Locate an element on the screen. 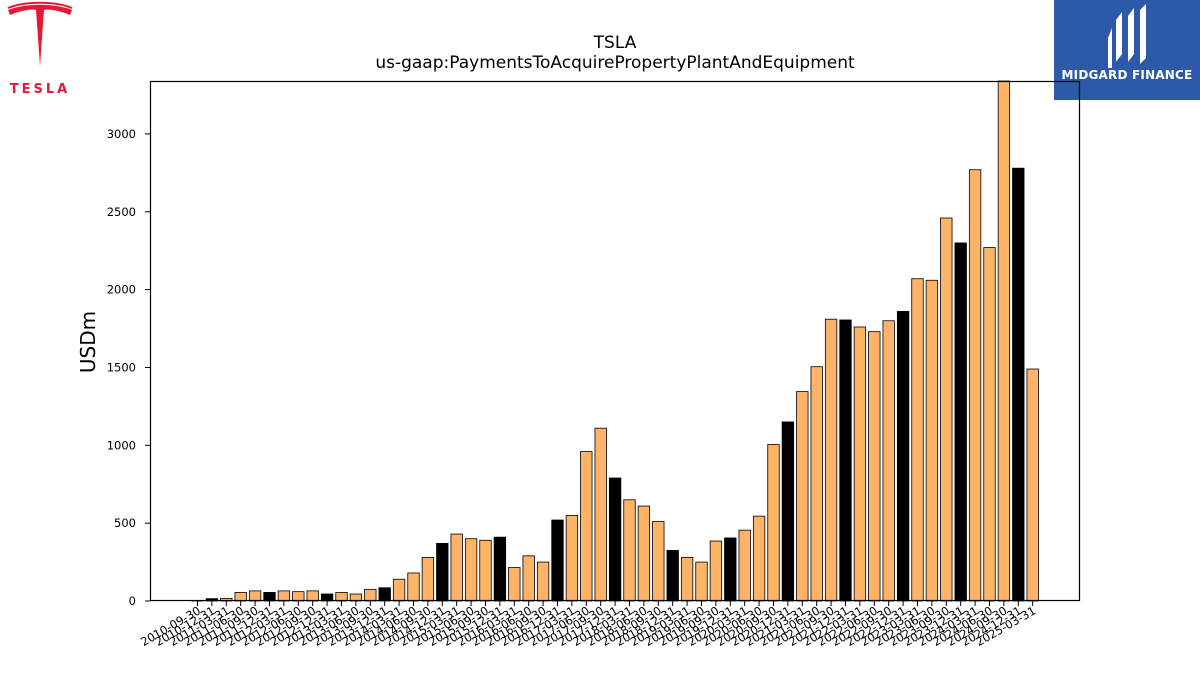 The width and height of the screenshot is (1200, 675). y-tick-label: 3000 is located at coordinates (121, 134).